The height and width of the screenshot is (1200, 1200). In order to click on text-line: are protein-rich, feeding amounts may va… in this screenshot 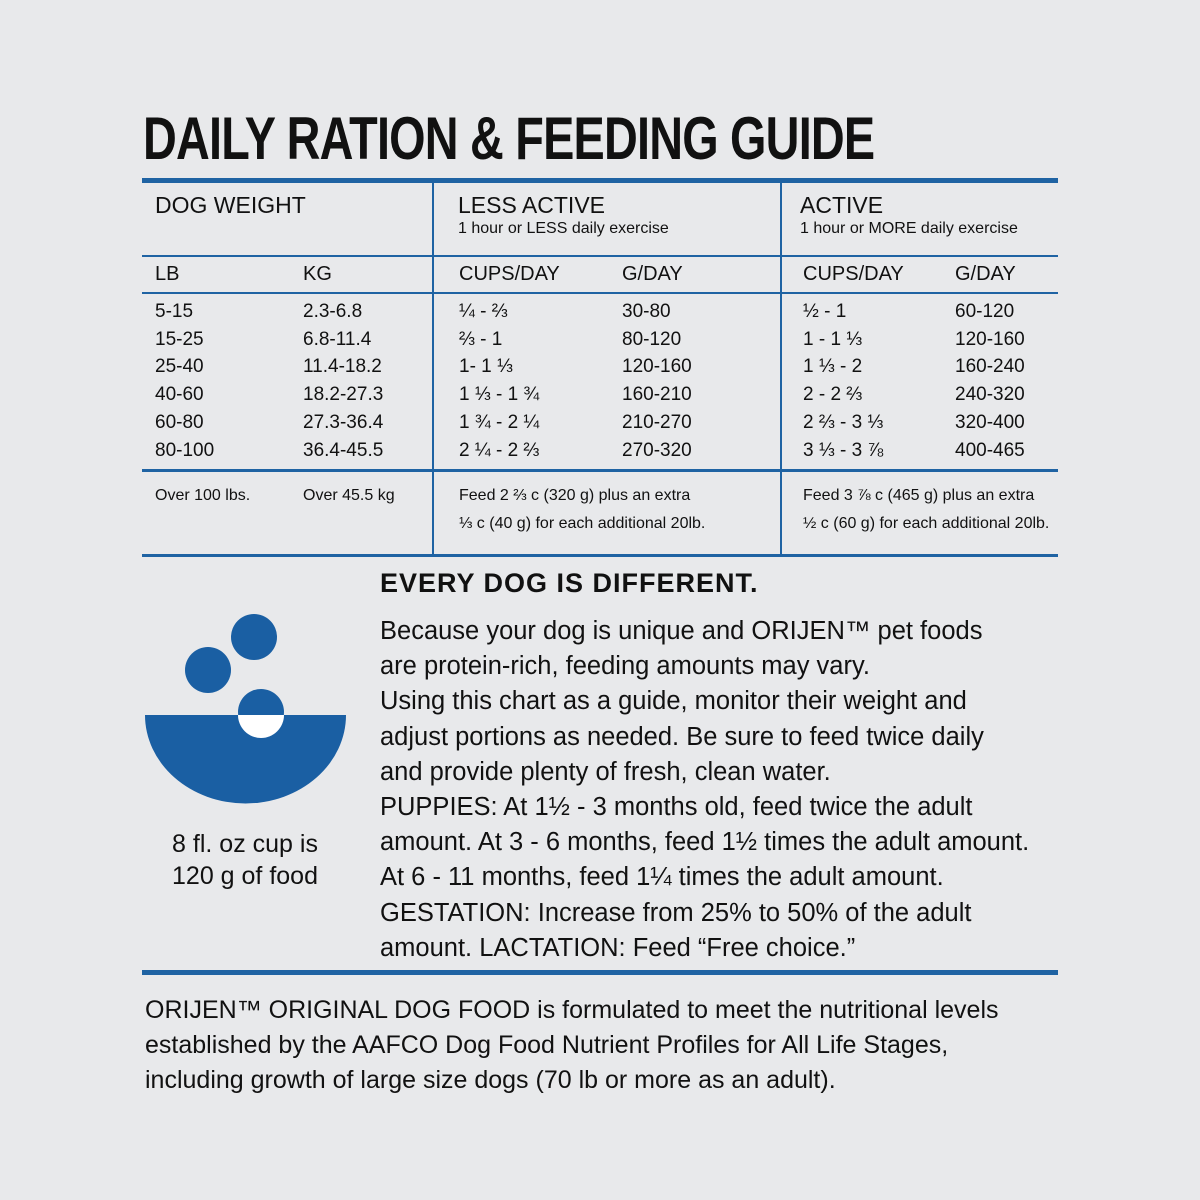, I will do `click(625, 666)`.